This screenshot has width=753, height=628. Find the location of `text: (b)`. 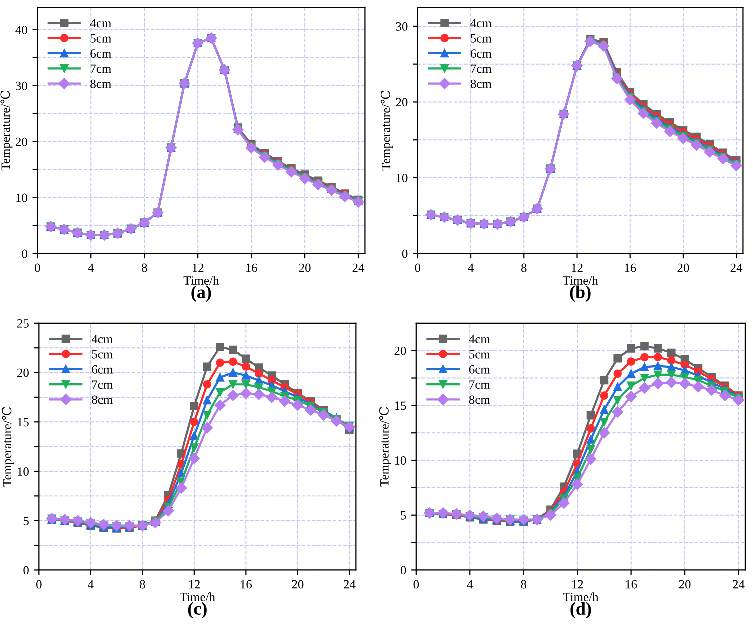

text: (b) is located at coordinates (580, 294).